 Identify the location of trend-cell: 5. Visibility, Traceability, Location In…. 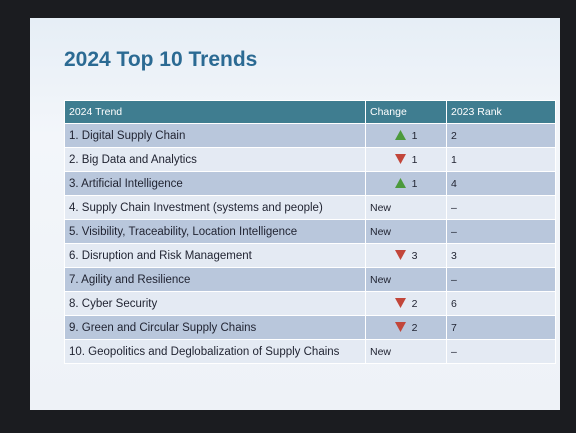
(215, 231).